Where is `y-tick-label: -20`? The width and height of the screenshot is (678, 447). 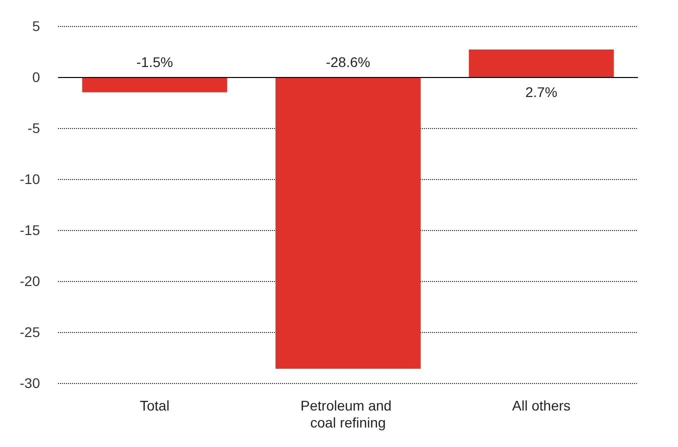 y-tick-label: -20 is located at coordinates (30, 281).